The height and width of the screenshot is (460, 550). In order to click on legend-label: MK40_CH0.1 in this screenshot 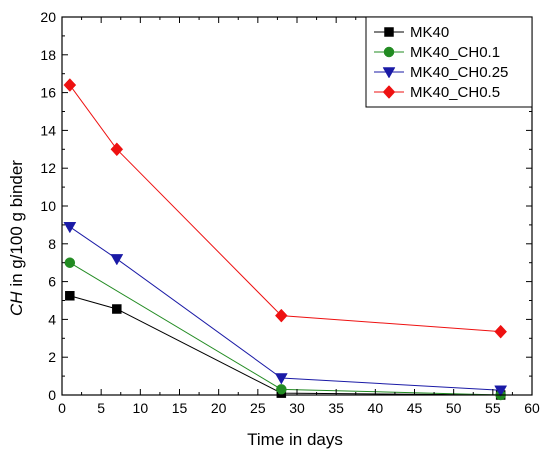, I will do `click(455, 52)`.